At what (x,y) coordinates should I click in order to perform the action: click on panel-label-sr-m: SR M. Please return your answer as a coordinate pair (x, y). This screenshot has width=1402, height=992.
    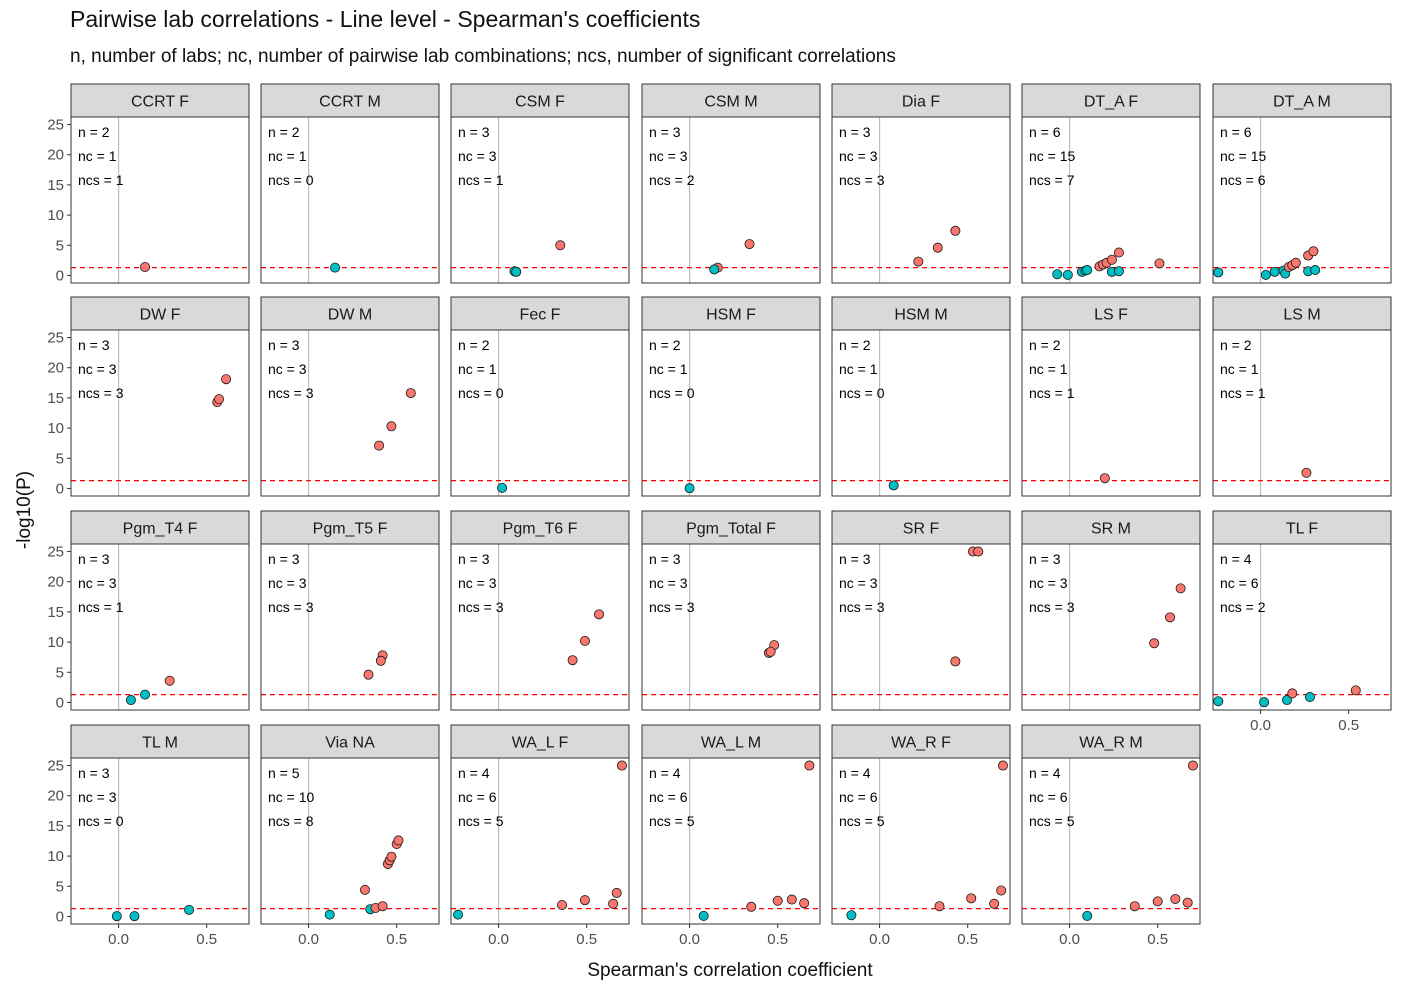
    Looking at the image, I should click on (1111, 529).